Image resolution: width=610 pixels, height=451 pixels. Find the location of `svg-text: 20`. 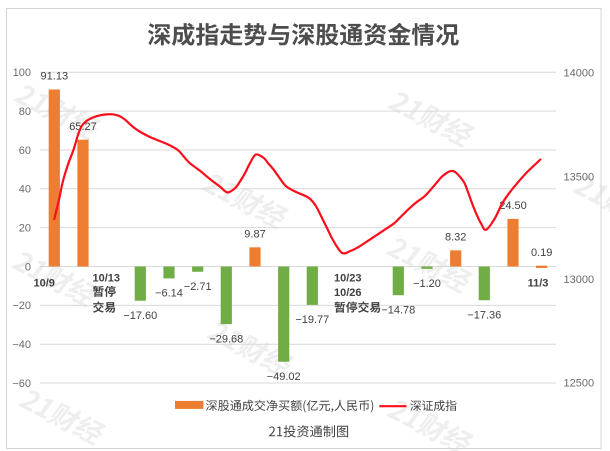

svg-text: 20 is located at coordinates (25, 229).